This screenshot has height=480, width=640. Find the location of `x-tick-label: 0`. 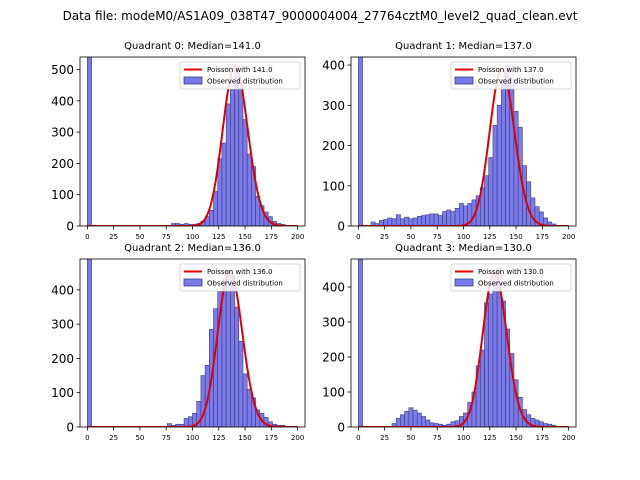

x-tick-label: 0 is located at coordinates (87, 438).